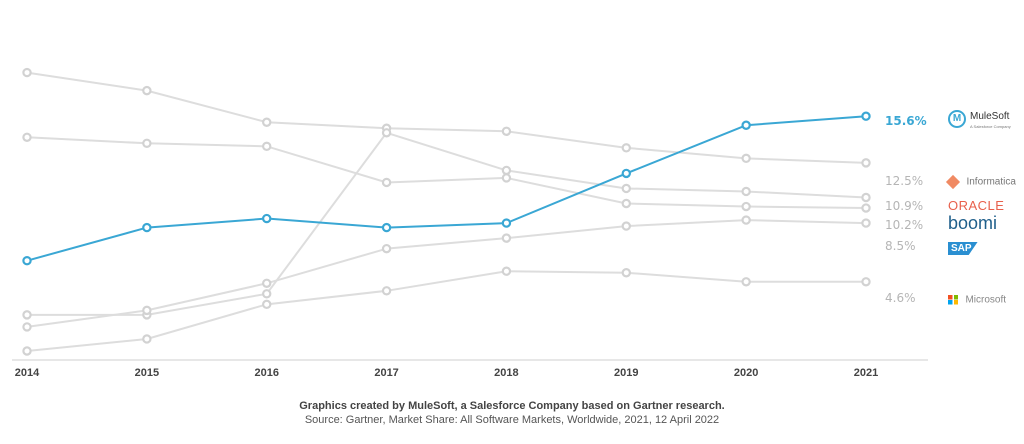  Describe the element at coordinates (506, 131) in the screenshot. I see `point-informatica-2018` at that location.